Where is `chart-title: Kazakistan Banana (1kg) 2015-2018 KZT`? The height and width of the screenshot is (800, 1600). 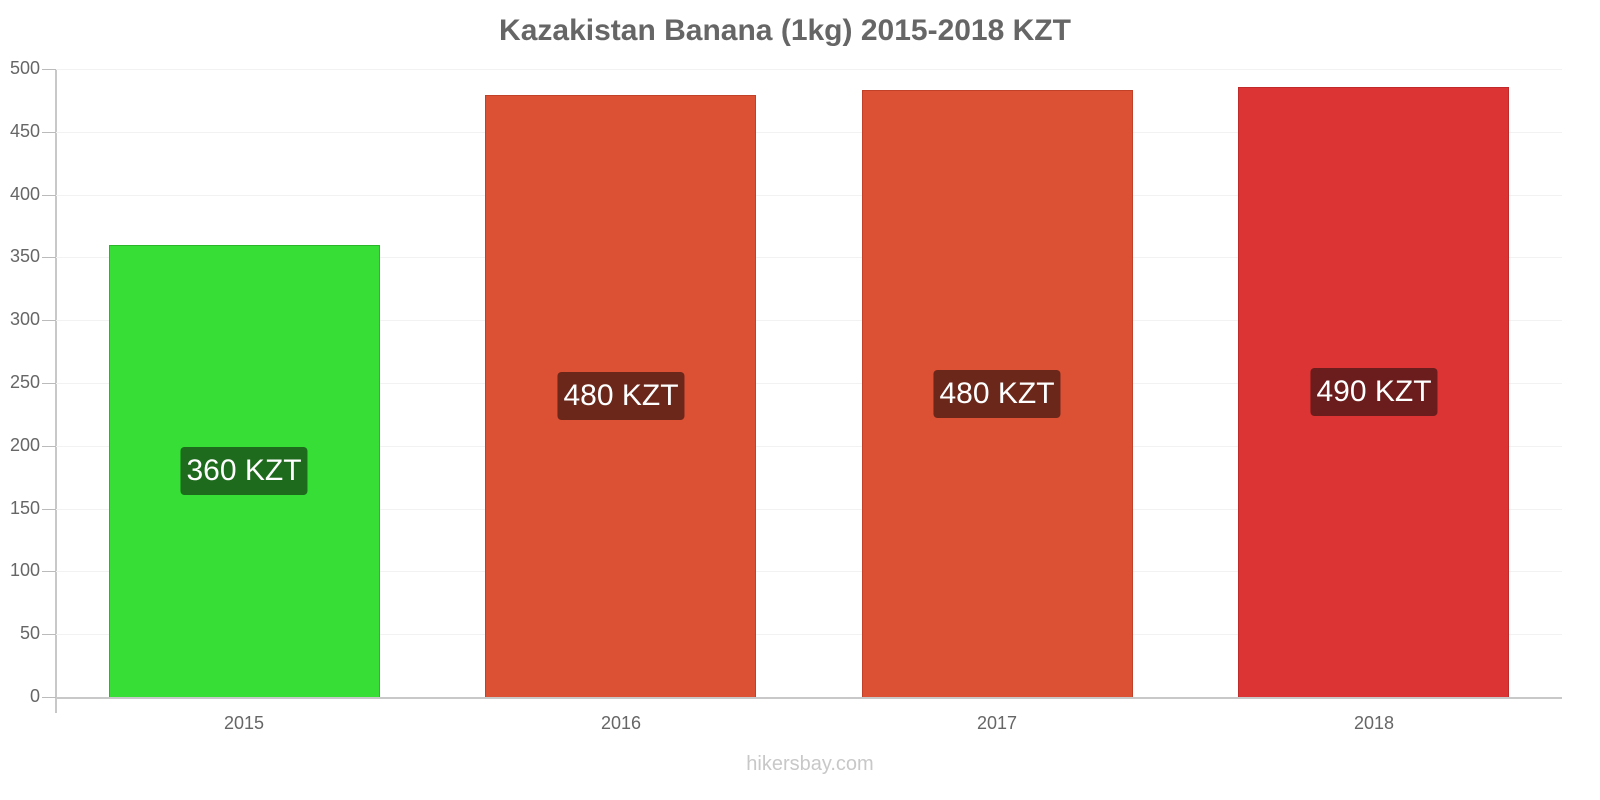 chart-title: Kazakistan Banana (1kg) 2015-2018 KZT is located at coordinates (785, 30).